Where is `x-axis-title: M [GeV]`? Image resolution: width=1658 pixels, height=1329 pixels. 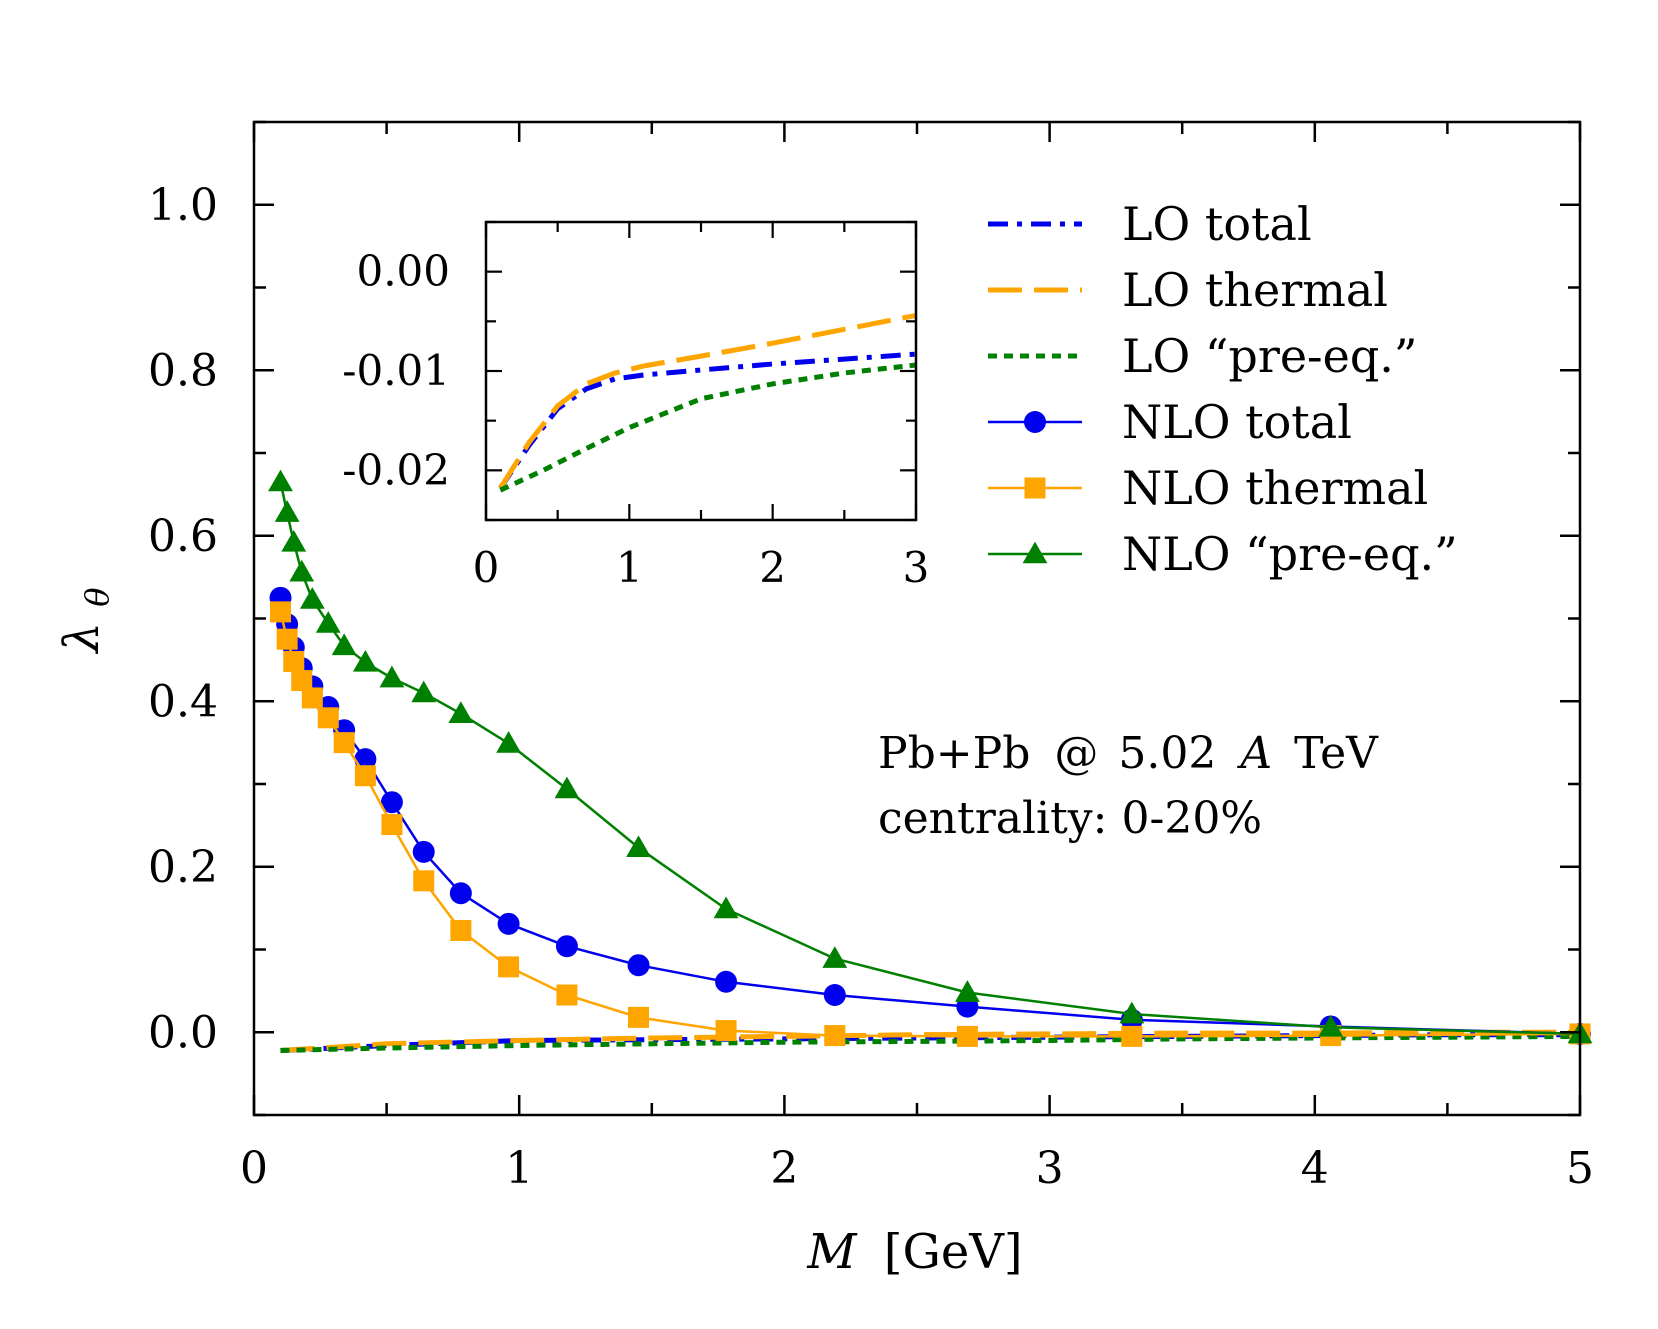
x-axis-title: M [GeV] is located at coordinates (914, 1252).